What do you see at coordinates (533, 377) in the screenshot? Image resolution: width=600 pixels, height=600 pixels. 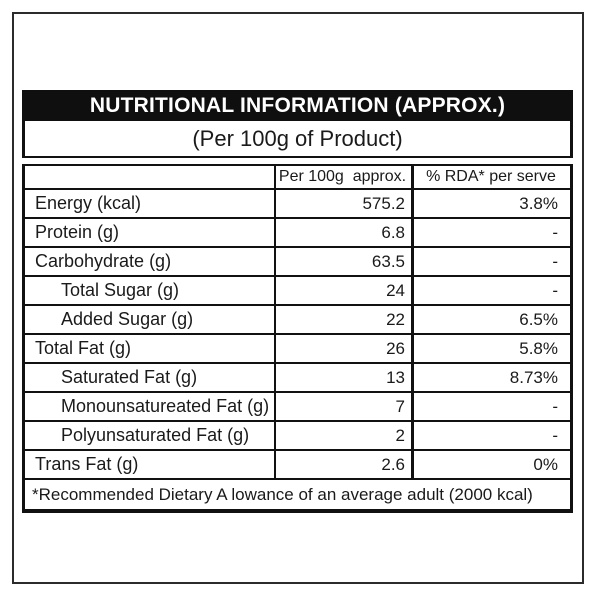 I see `row-rda-value: 8.73%` at bounding box center [533, 377].